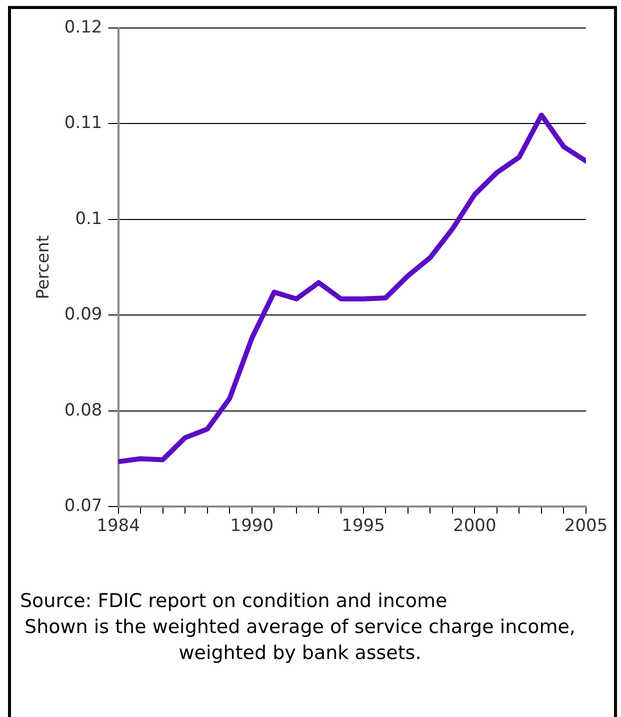 The image size is (621, 717). Describe the element at coordinates (586, 526) in the screenshot. I see `x-tick-label: 2005` at that location.